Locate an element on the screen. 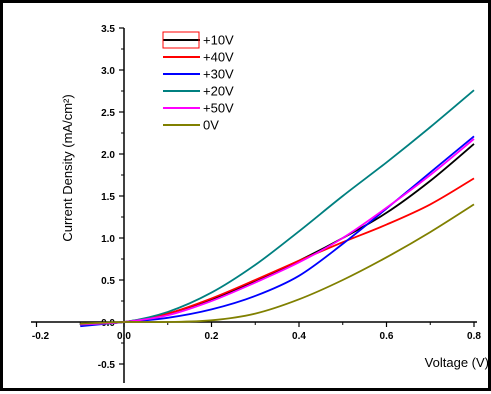  legend-selection-box is located at coordinates (181, 40).